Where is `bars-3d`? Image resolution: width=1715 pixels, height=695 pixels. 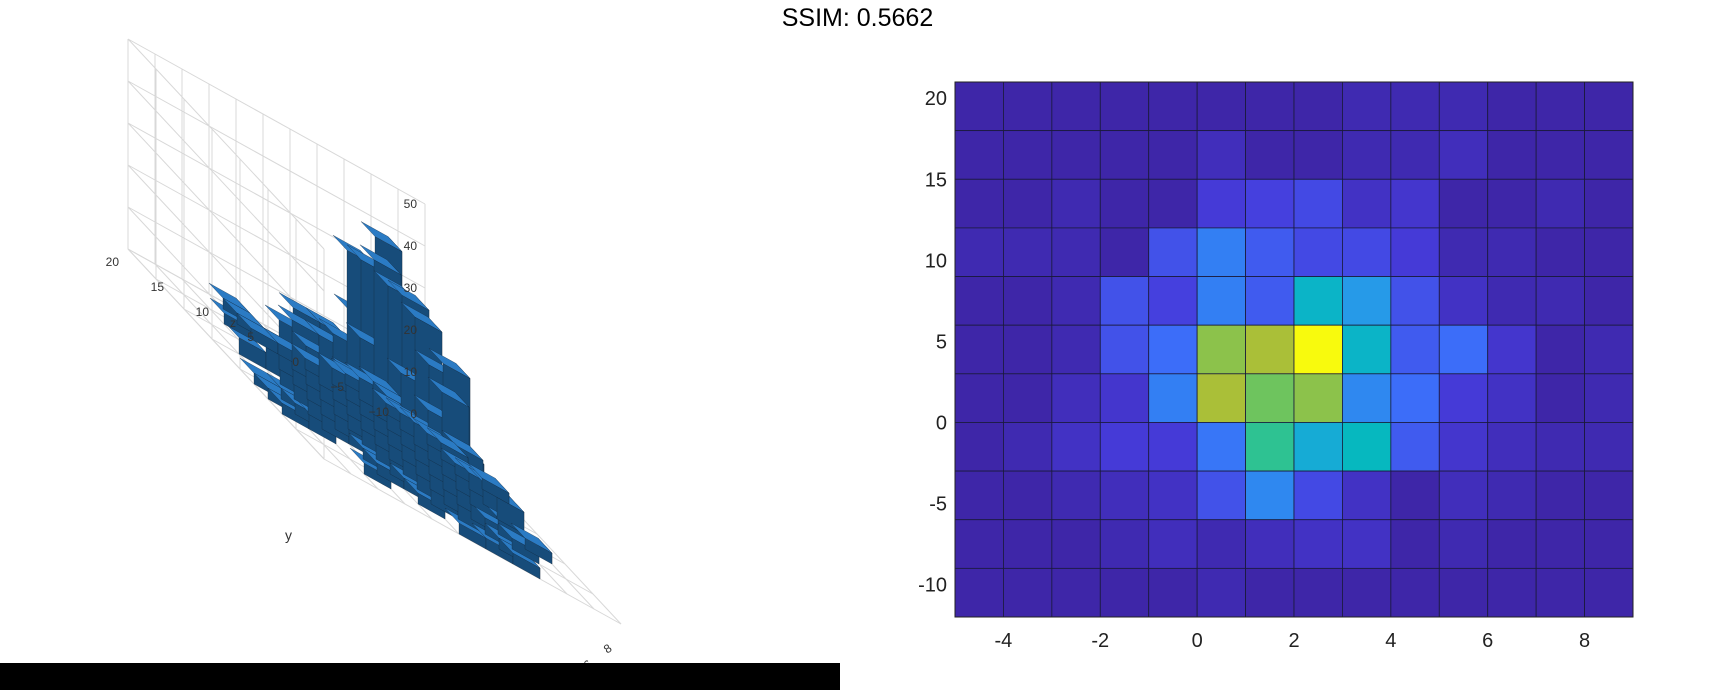 bars-3d is located at coordinates (380, 400).